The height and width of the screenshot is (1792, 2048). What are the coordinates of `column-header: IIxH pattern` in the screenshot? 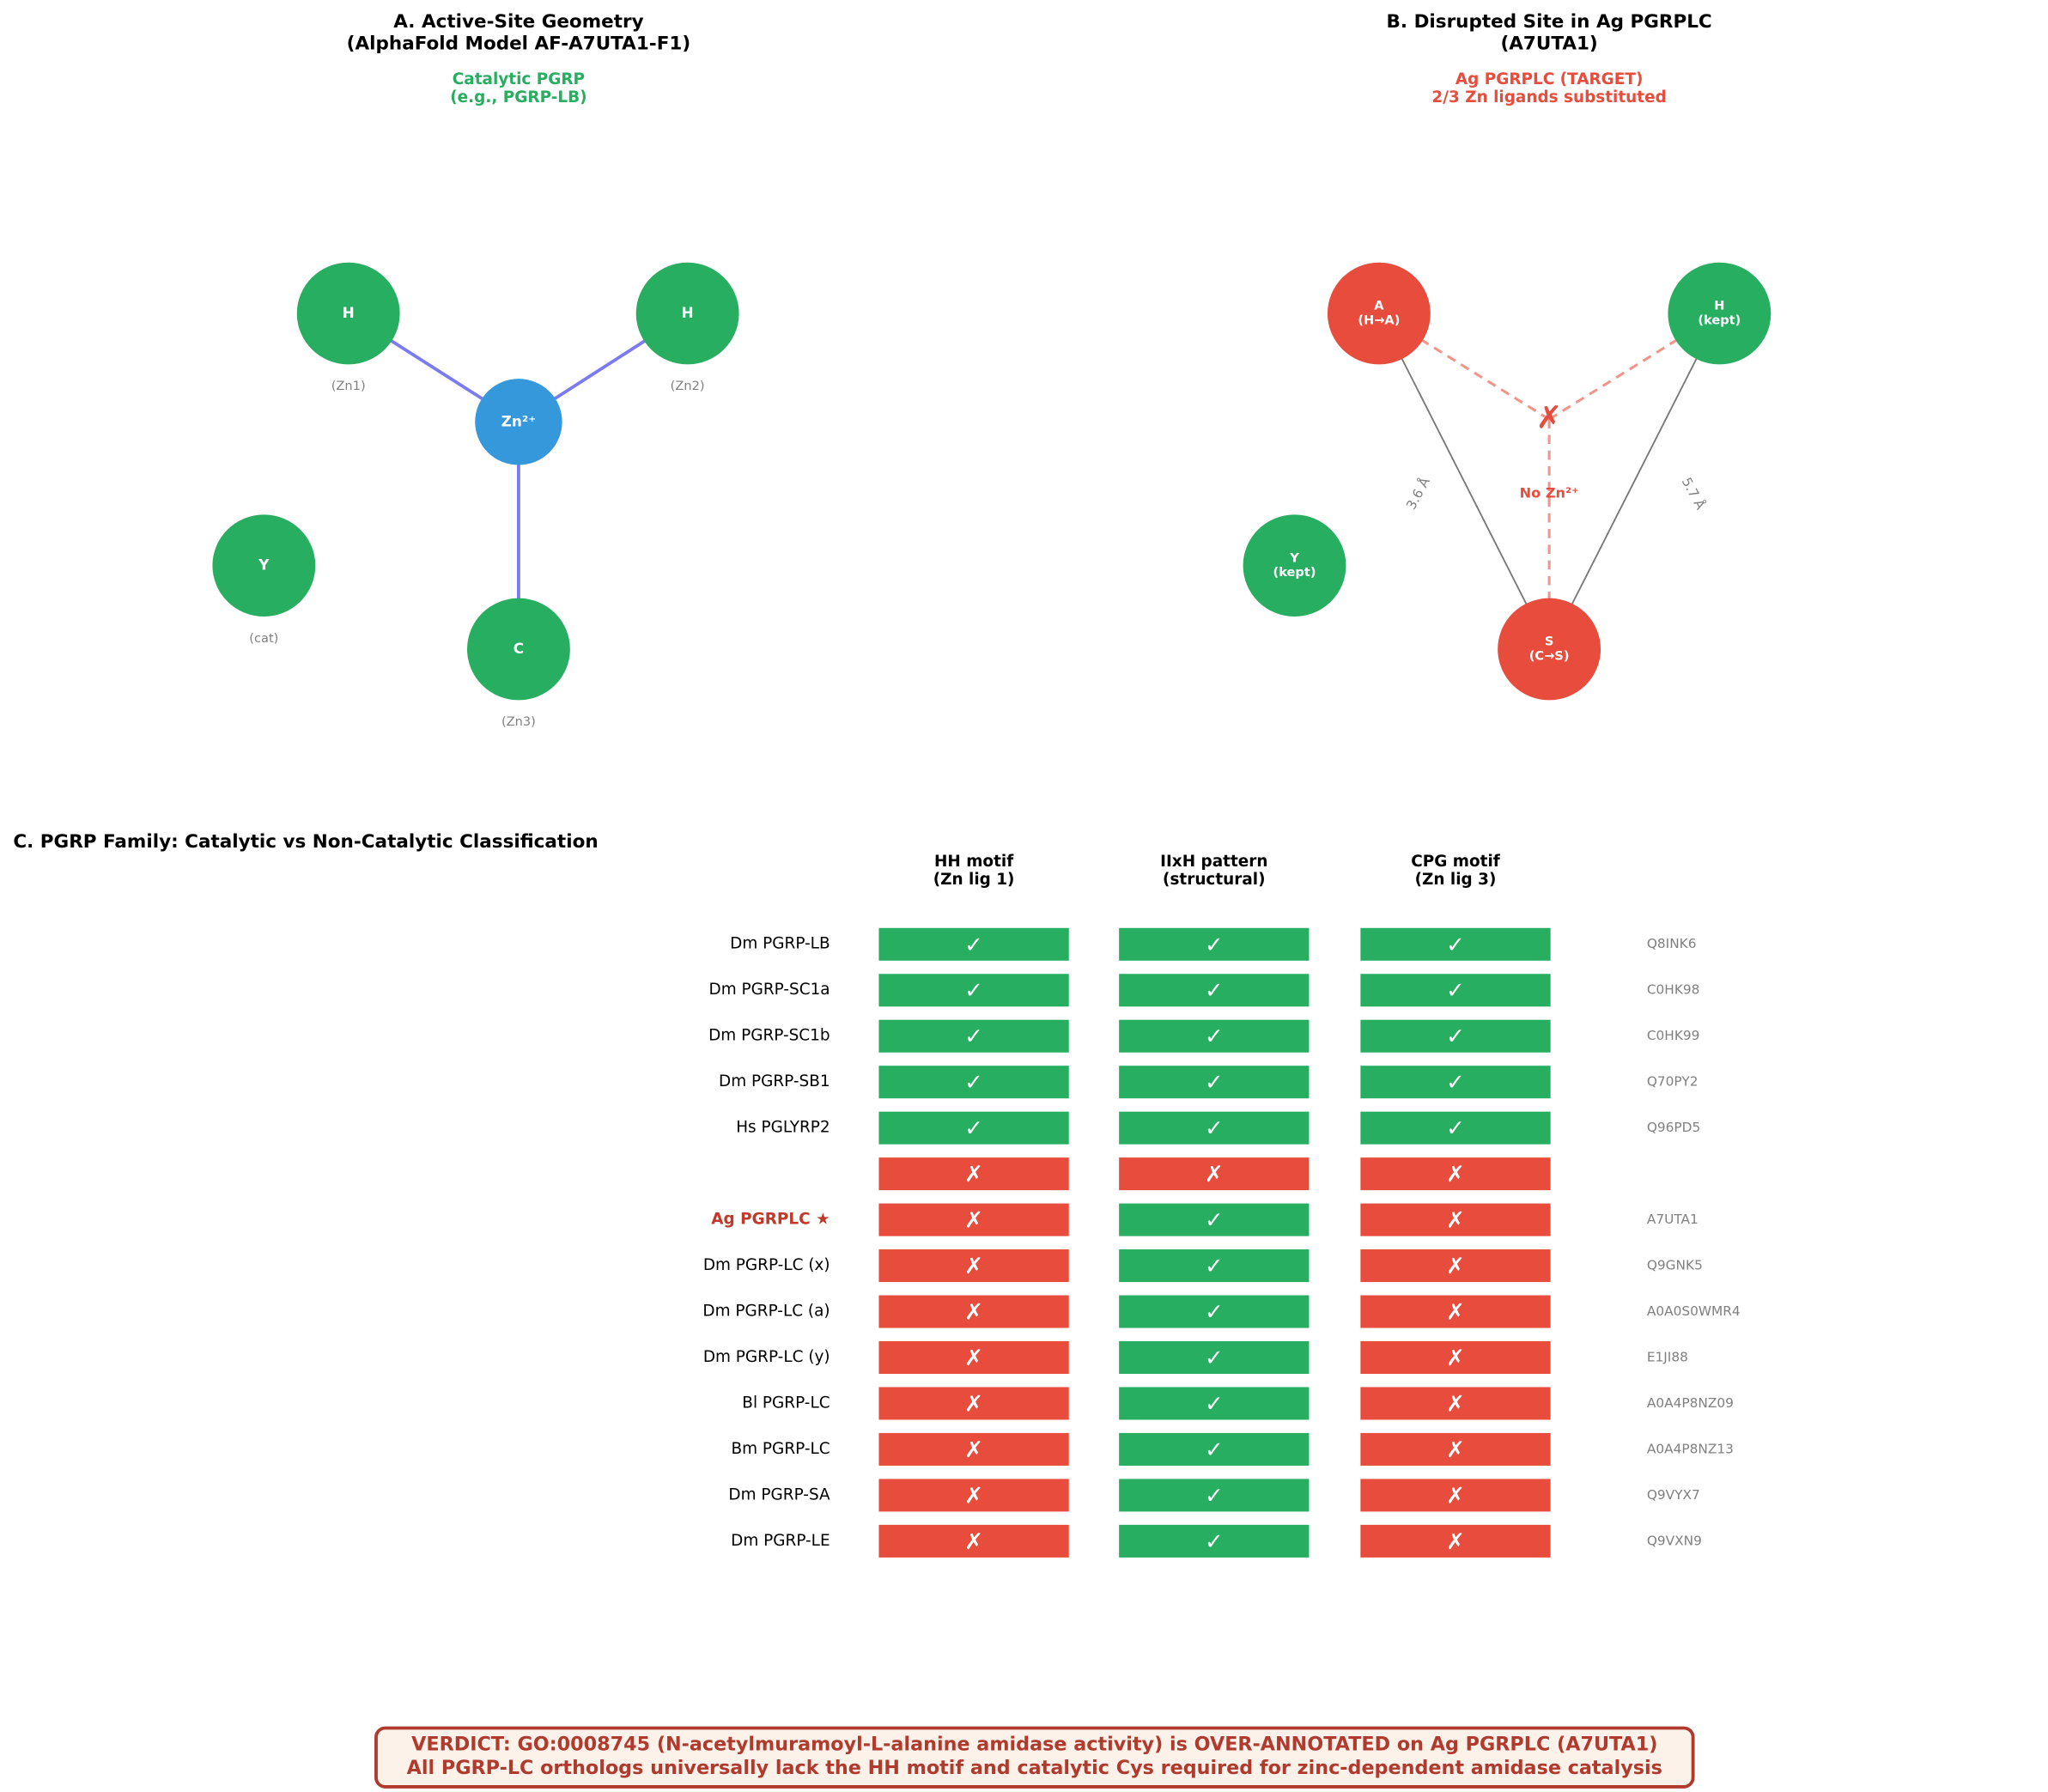 It's located at (1213, 862).